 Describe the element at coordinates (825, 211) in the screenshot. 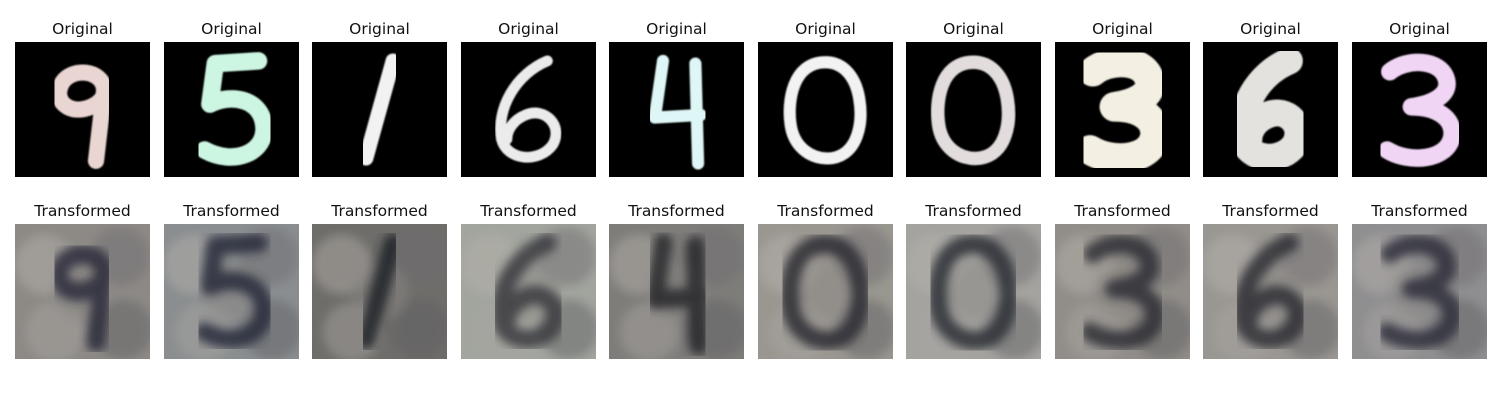

I see `transformed-title-6: Transformed` at that location.